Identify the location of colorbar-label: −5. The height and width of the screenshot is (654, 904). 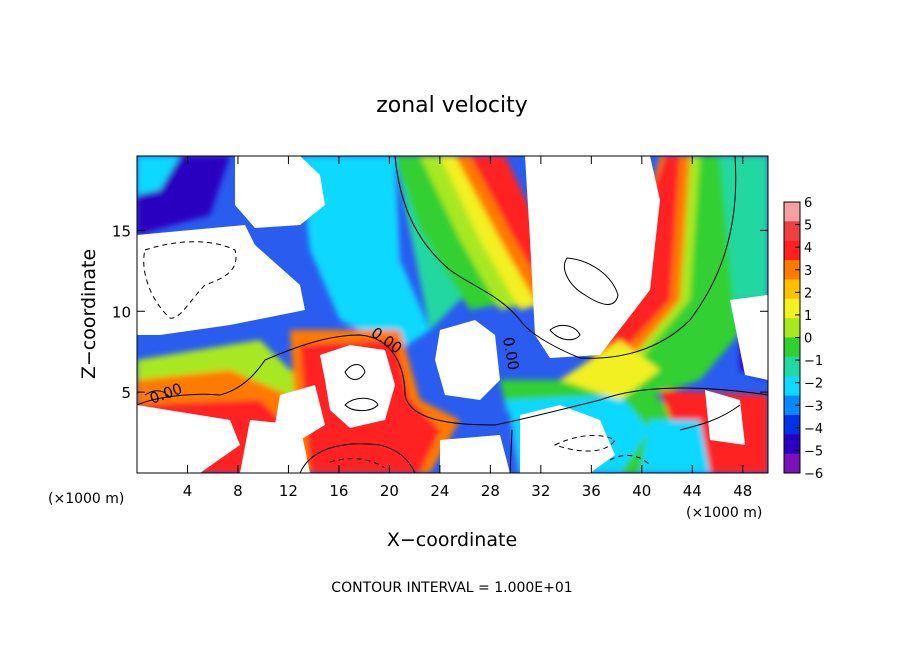
(813, 451).